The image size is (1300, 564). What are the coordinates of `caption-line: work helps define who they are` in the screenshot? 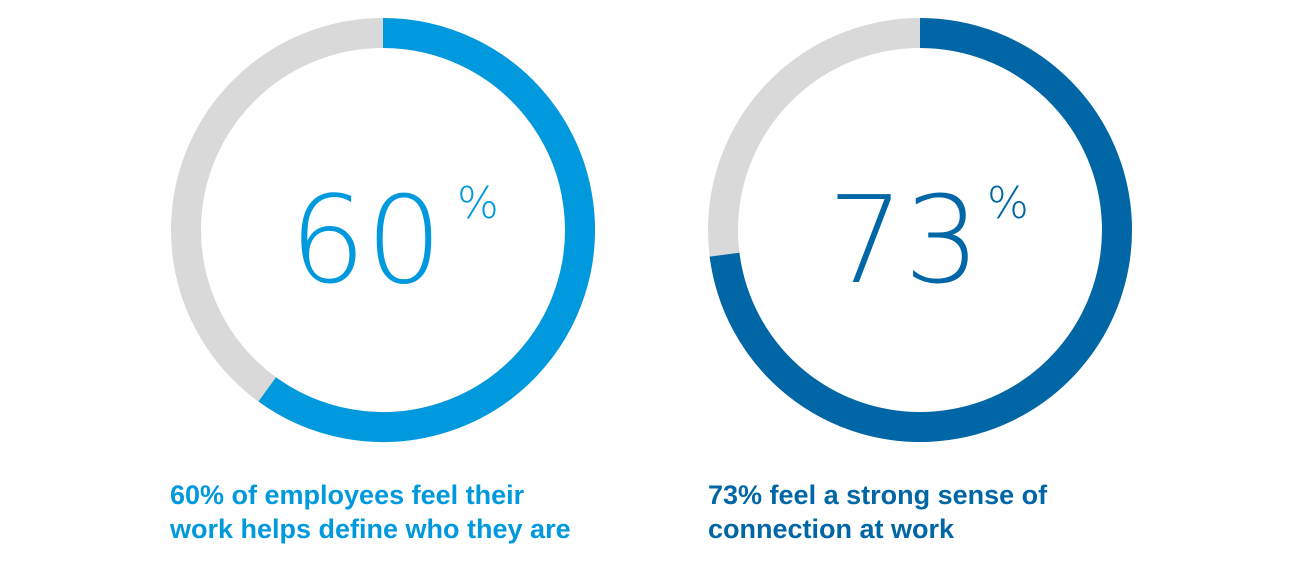 It's located at (370, 529).